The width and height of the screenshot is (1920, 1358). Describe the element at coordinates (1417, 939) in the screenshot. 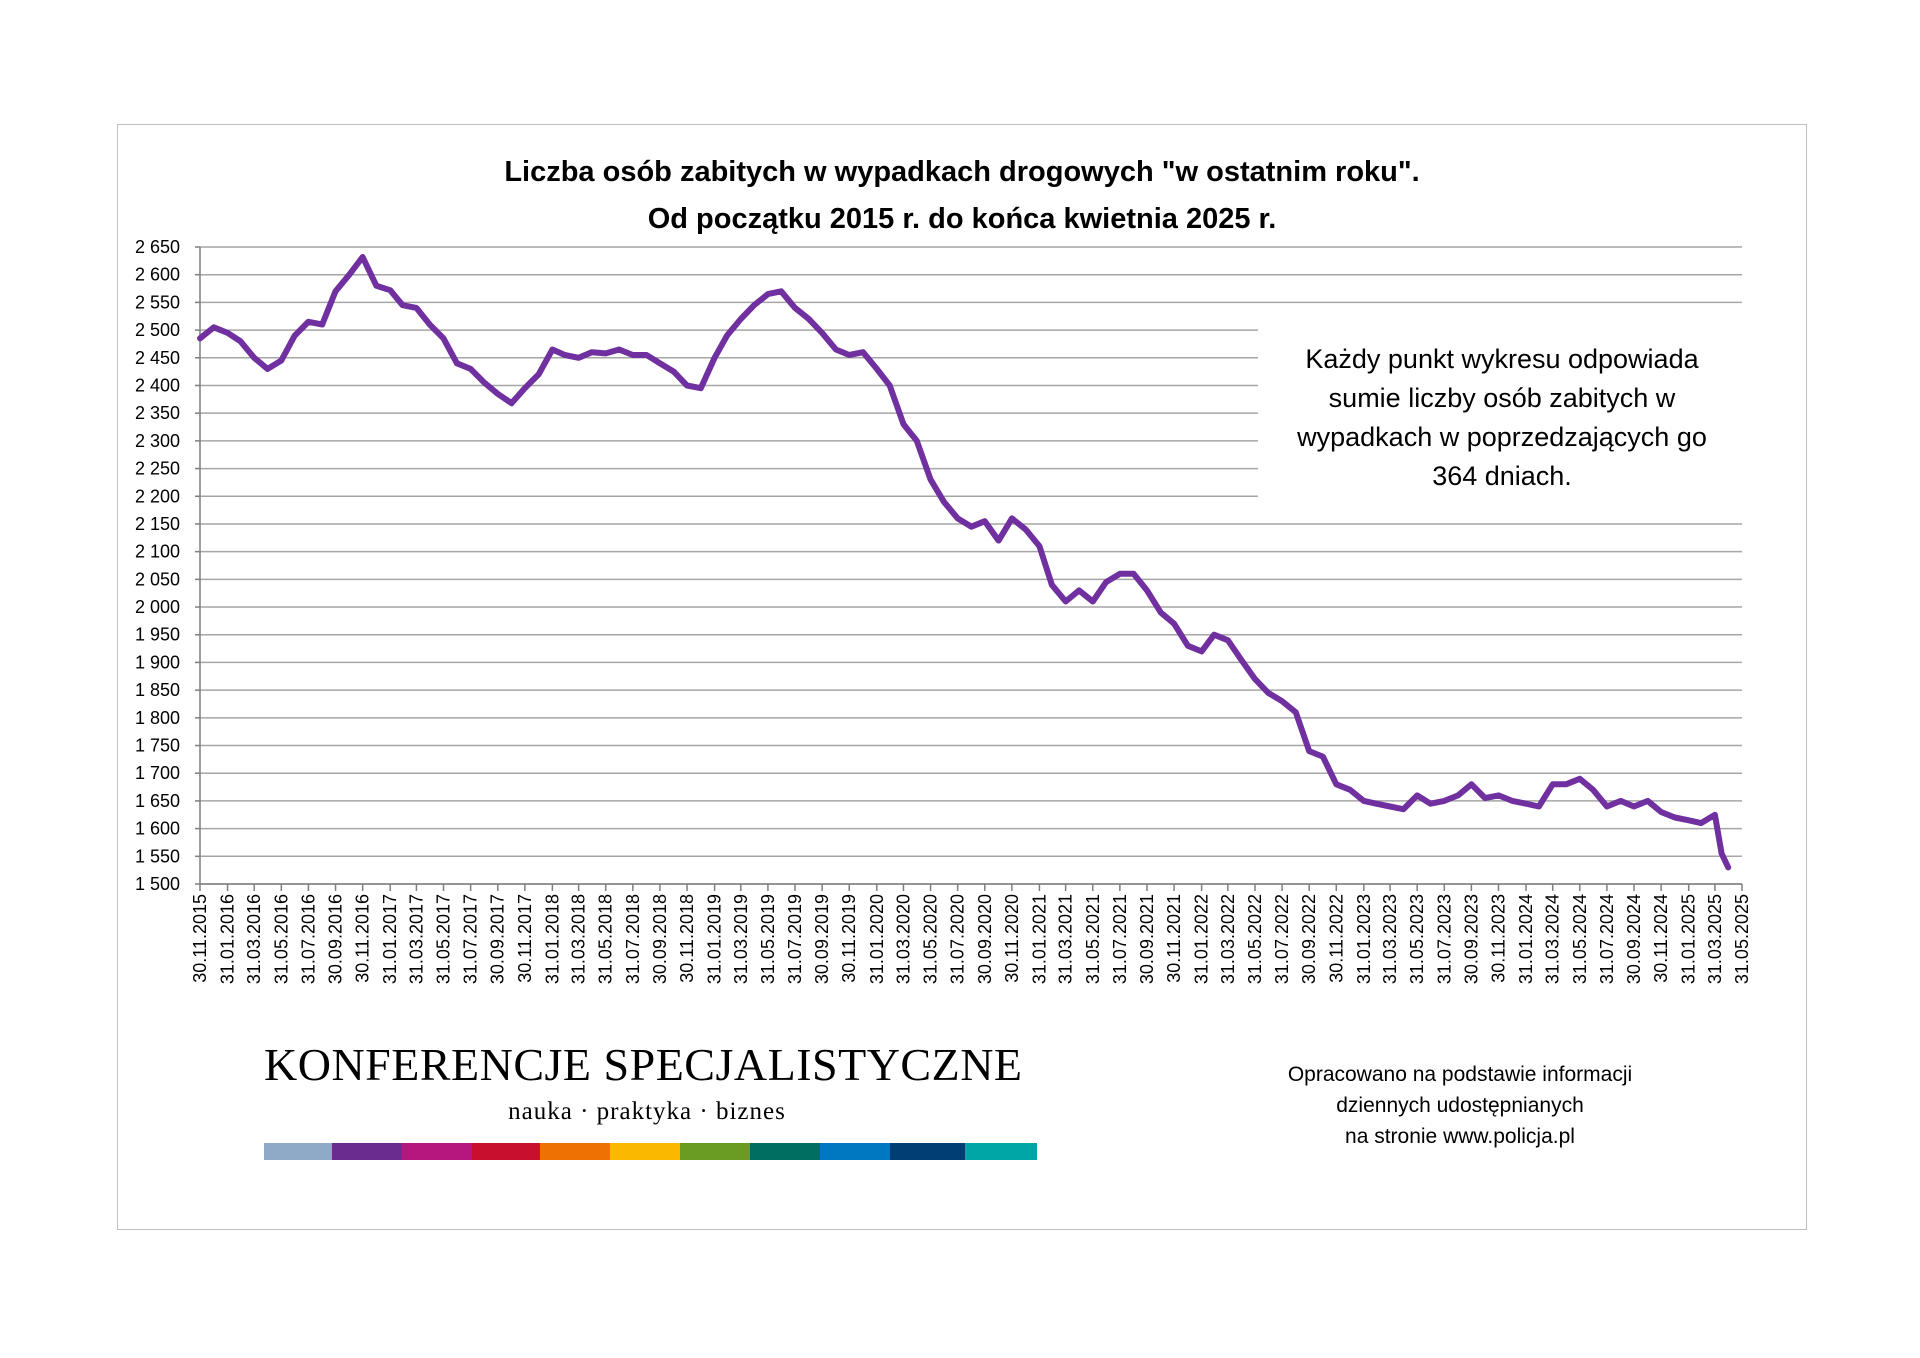

I see `x-tick-label: 31.05.2023` at that location.